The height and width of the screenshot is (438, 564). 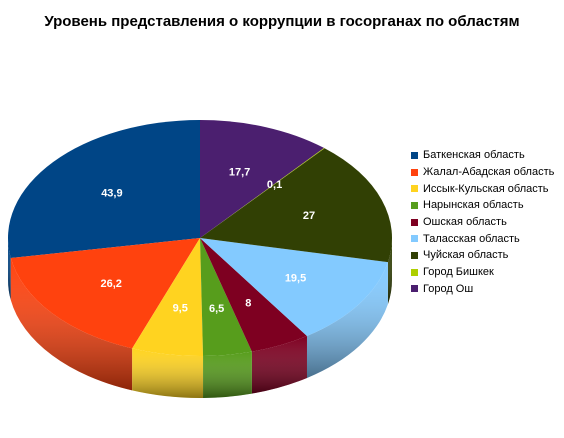 I want to click on legend-item-жалал-абадская-область: Жалал-Абадская область, so click(x=482, y=172).